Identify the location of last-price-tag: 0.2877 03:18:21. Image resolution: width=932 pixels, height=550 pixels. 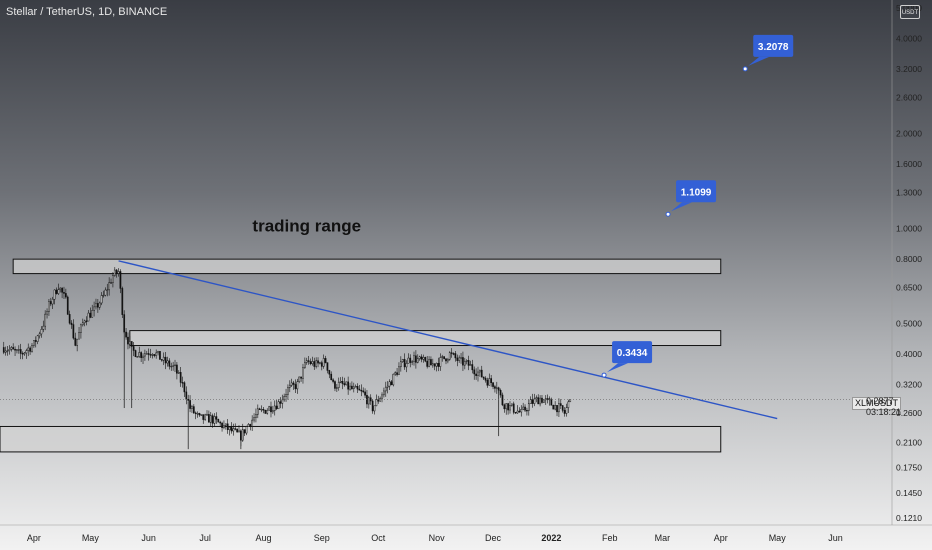
(883, 407).